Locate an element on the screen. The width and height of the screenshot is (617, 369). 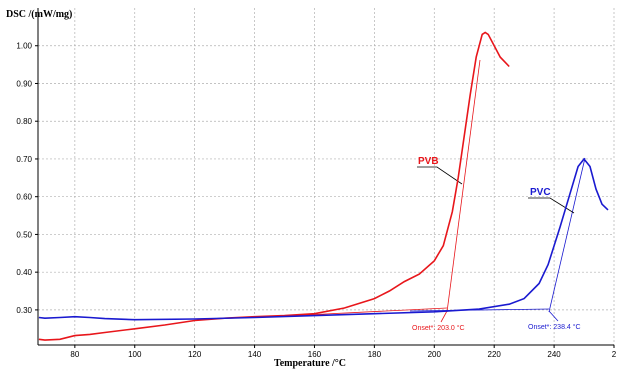
y-tick-label: 1.00 is located at coordinates (24, 46).